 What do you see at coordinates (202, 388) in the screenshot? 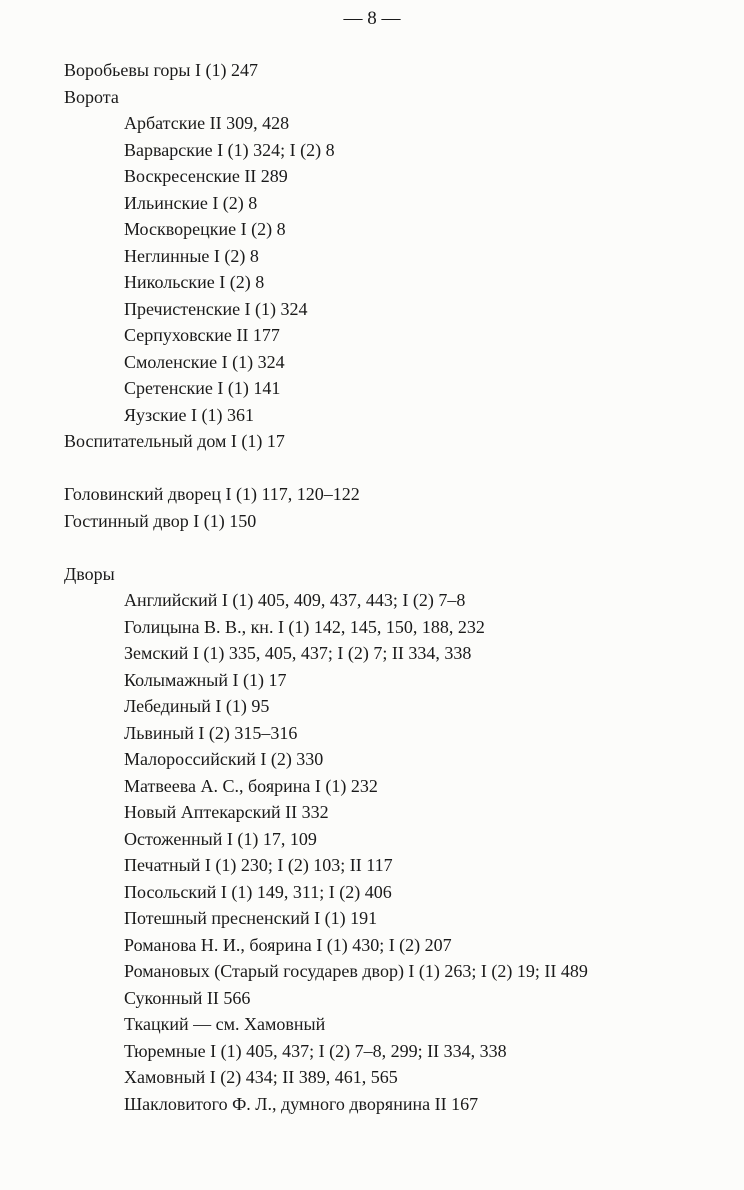
I see `index-subentry: Сретенские I (1) 141` at bounding box center [202, 388].